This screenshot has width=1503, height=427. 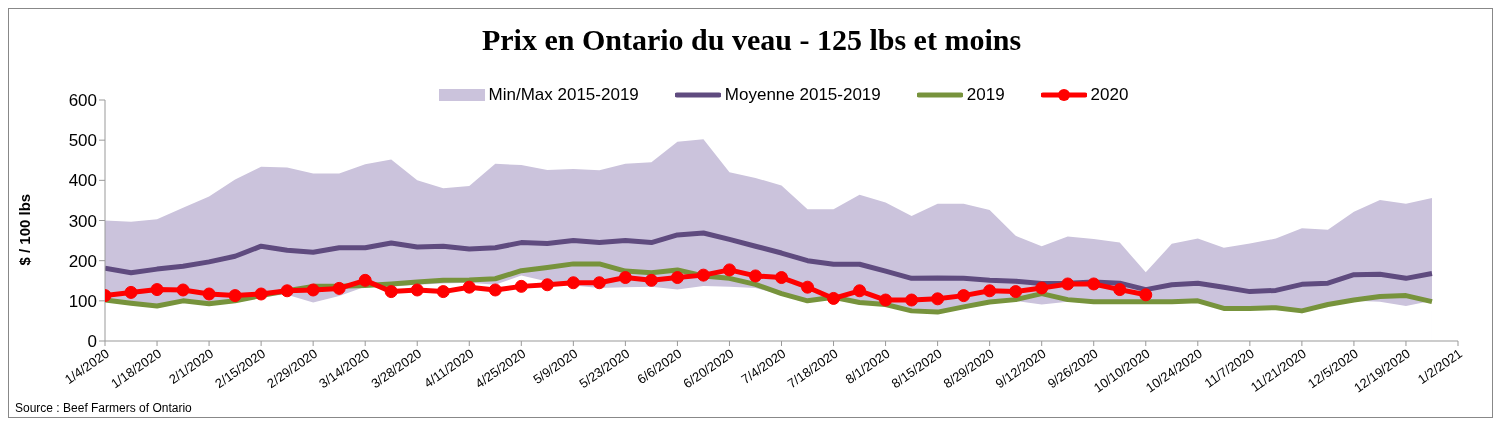 What do you see at coordinates (25, 229) in the screenshot?
I see `y-axis-title: $ / 100 lbs` at bounding box center [25, 229].